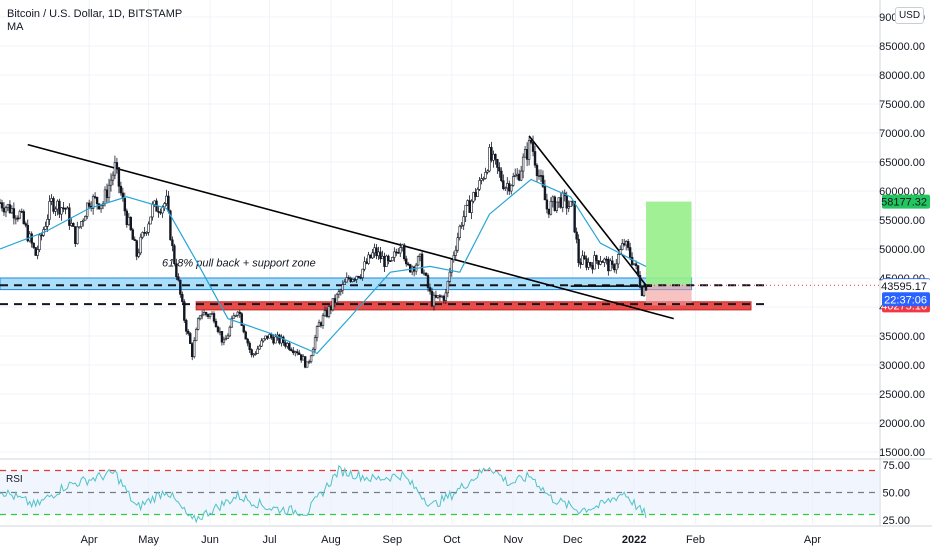  Describe the element at coordinates (95, 14) in the screenshot. I see `chart-title: Bitcoin / U.S. Dollar, 1D, BITSTAMP` at that location.